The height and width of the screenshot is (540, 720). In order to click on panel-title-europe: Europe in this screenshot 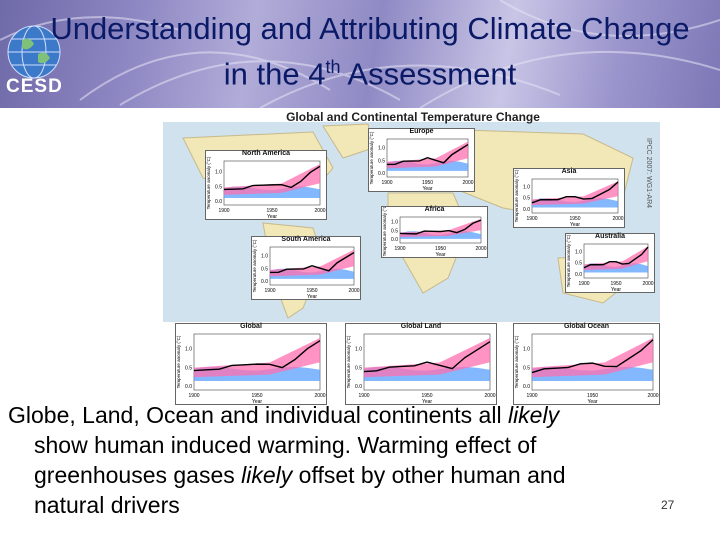, I will do `click(421, 131)`.